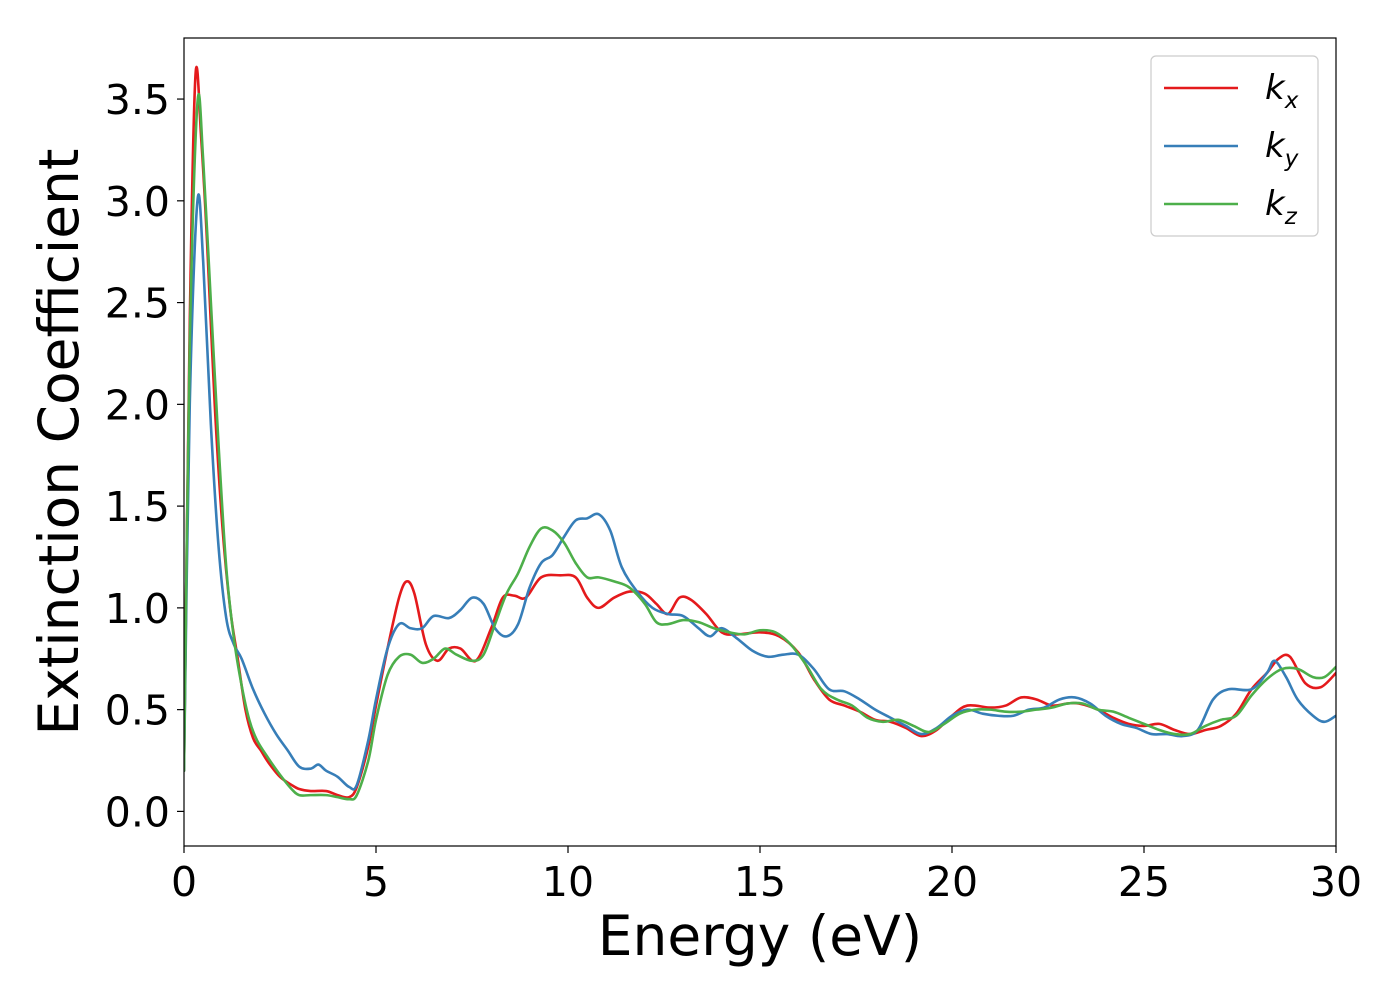  I want to click on x-axis-label: Energy (eV), so click(760, 936).